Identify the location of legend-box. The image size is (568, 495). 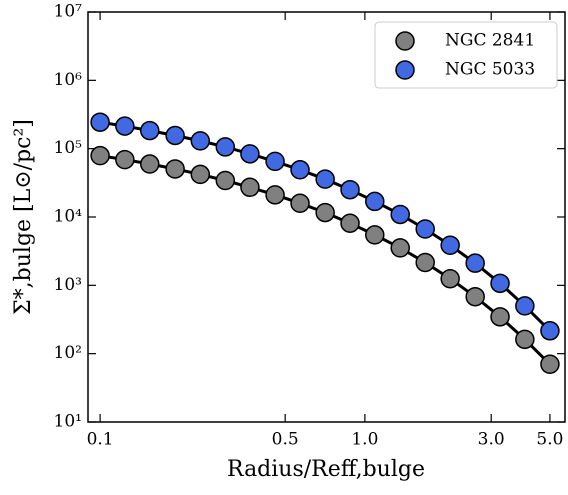
(466, 55).